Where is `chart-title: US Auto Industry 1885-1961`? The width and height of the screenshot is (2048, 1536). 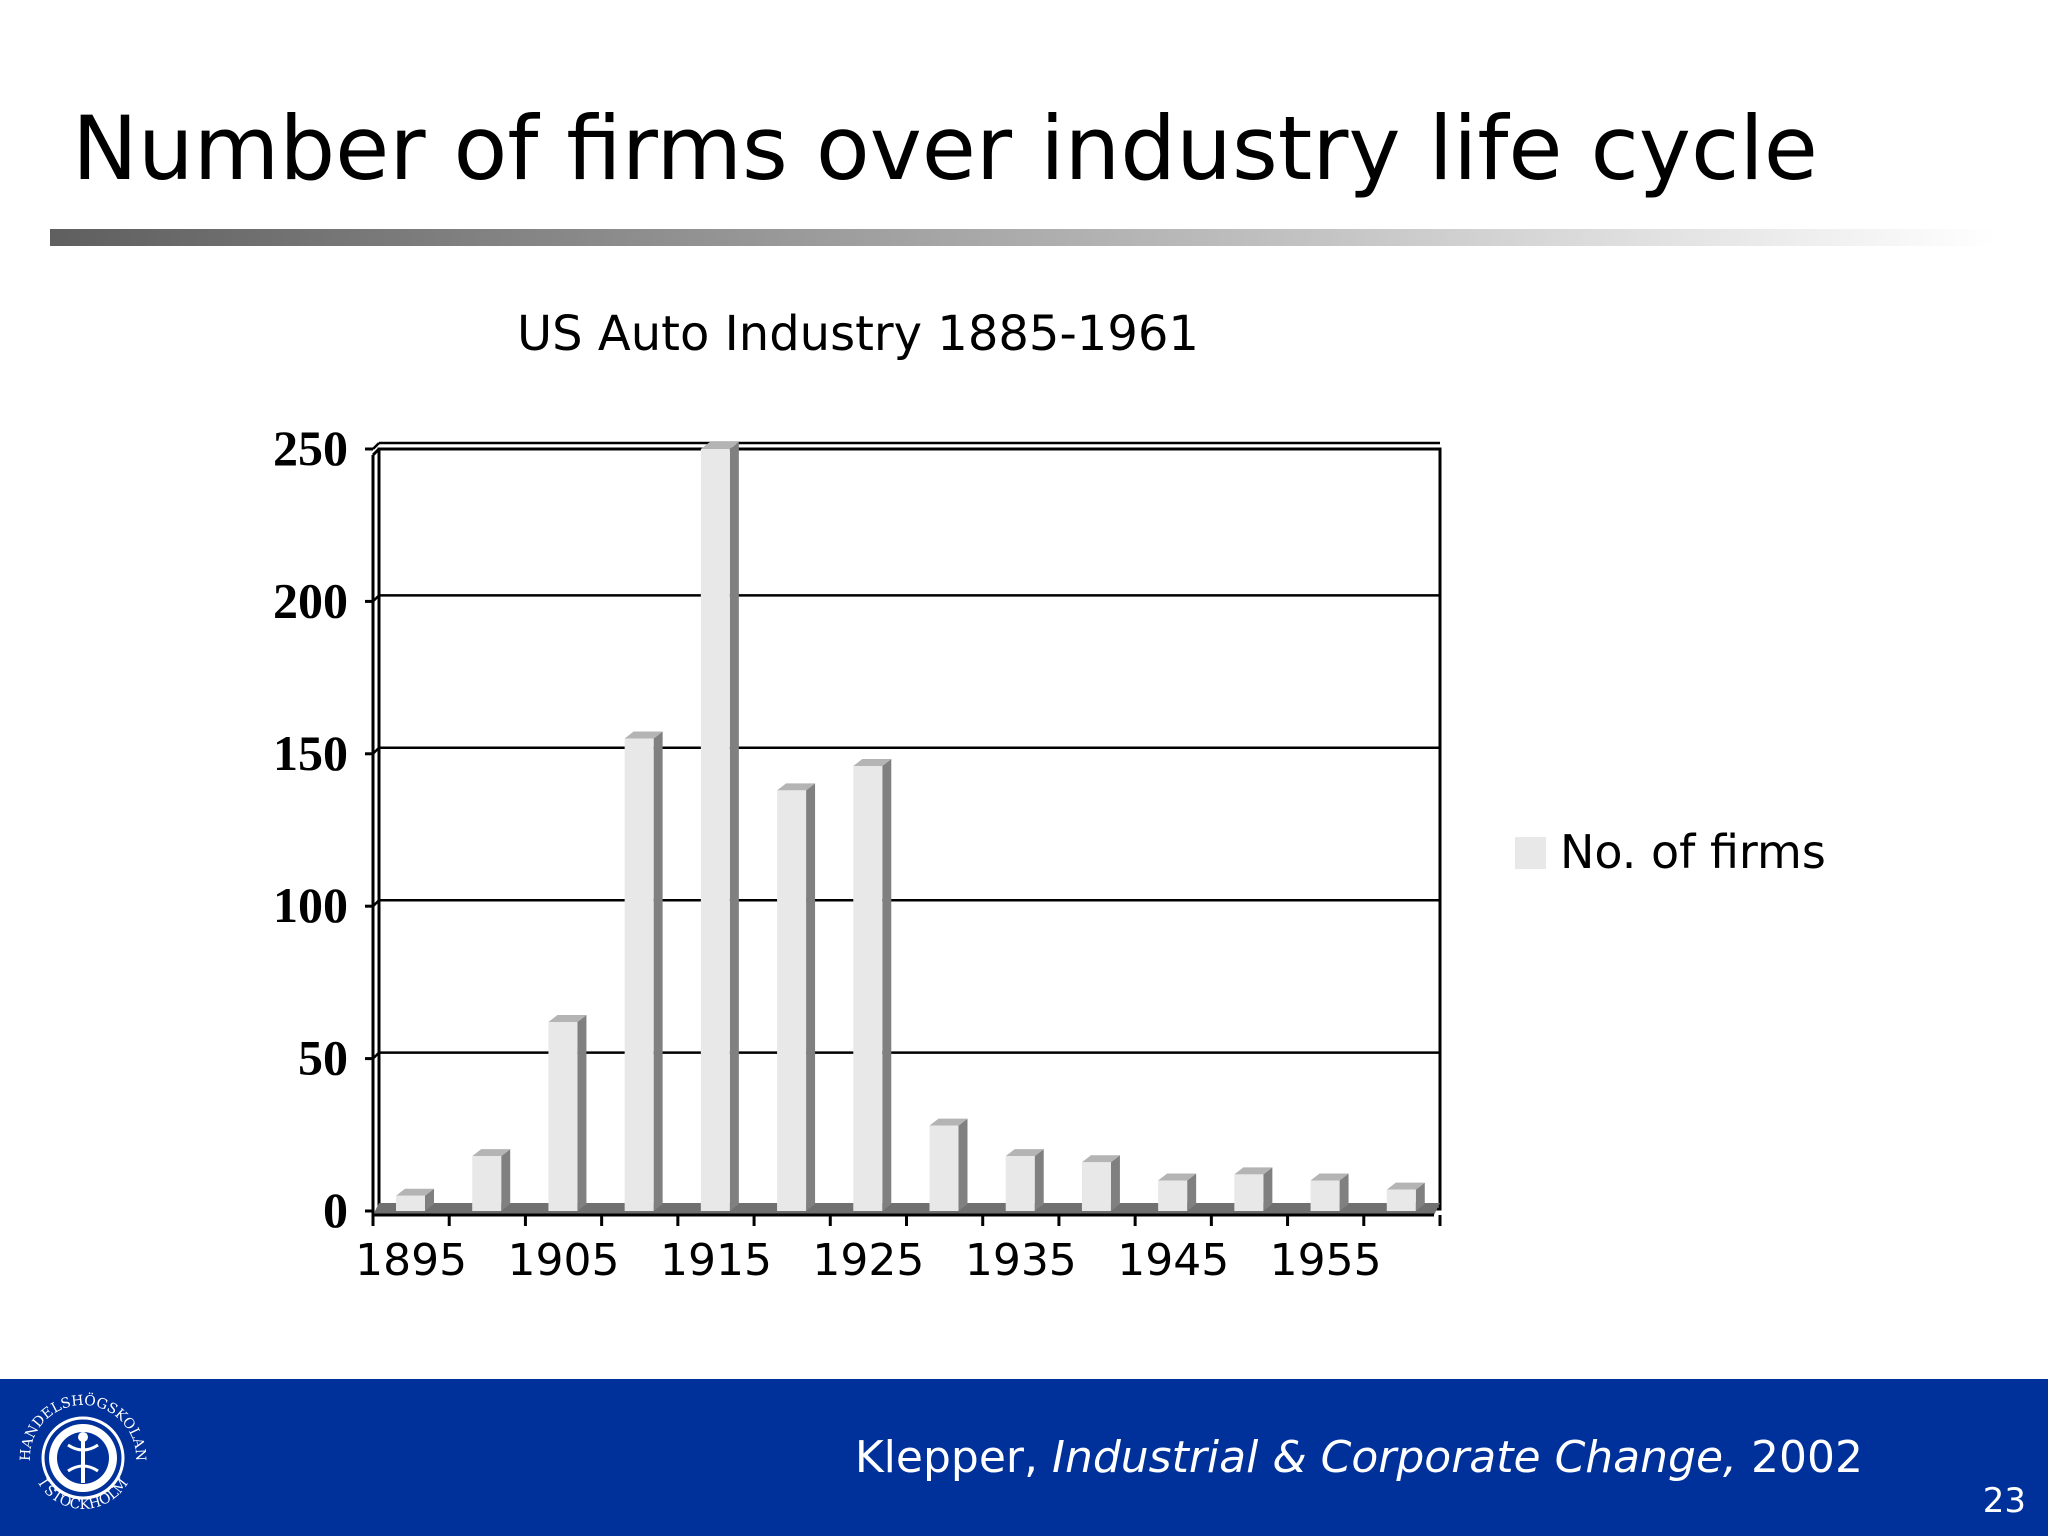
chart-title: US Auto Industry 1885-1961 is located at coordinates (858, 334).